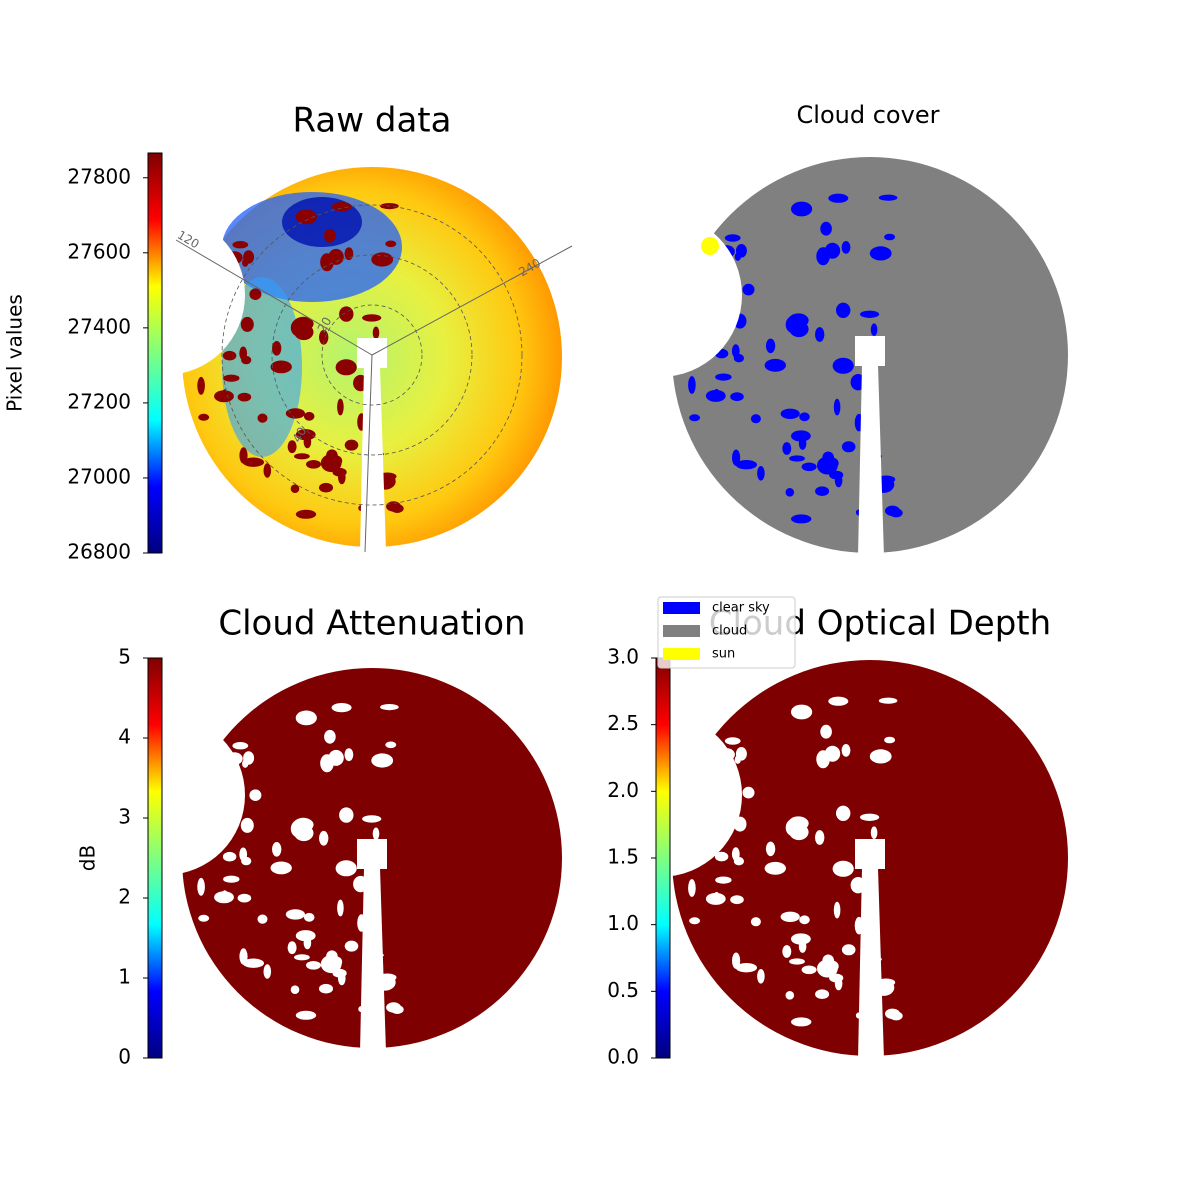  What do you see at coordinates (300, 435) in the screenshot?
I see `polar-label: 40` at bounding box center [300, 435].